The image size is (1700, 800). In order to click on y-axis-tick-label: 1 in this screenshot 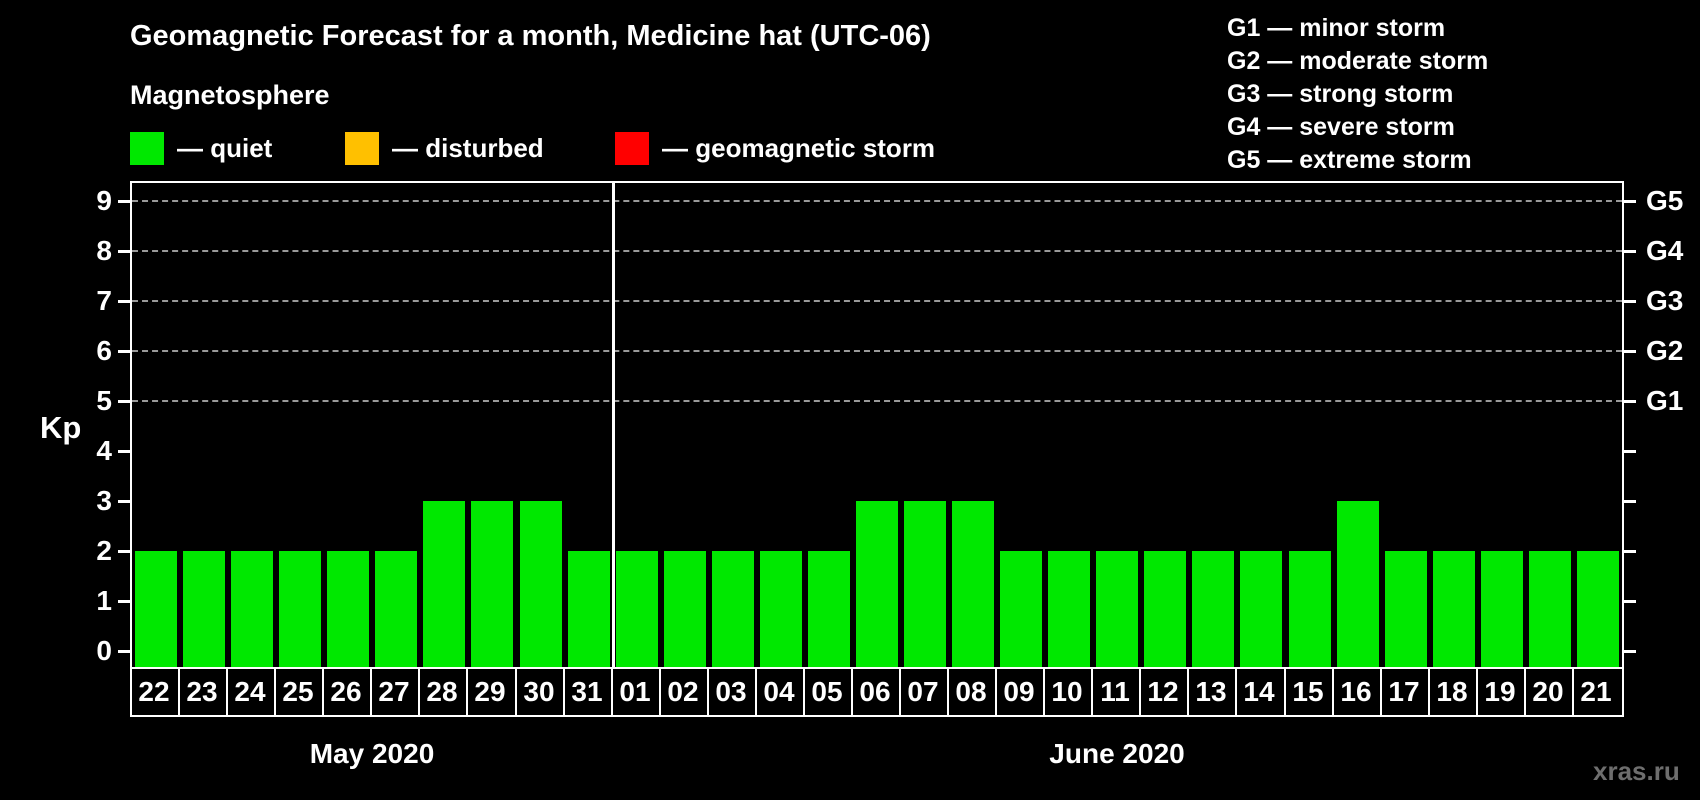, I will do `click(104, 600)`.